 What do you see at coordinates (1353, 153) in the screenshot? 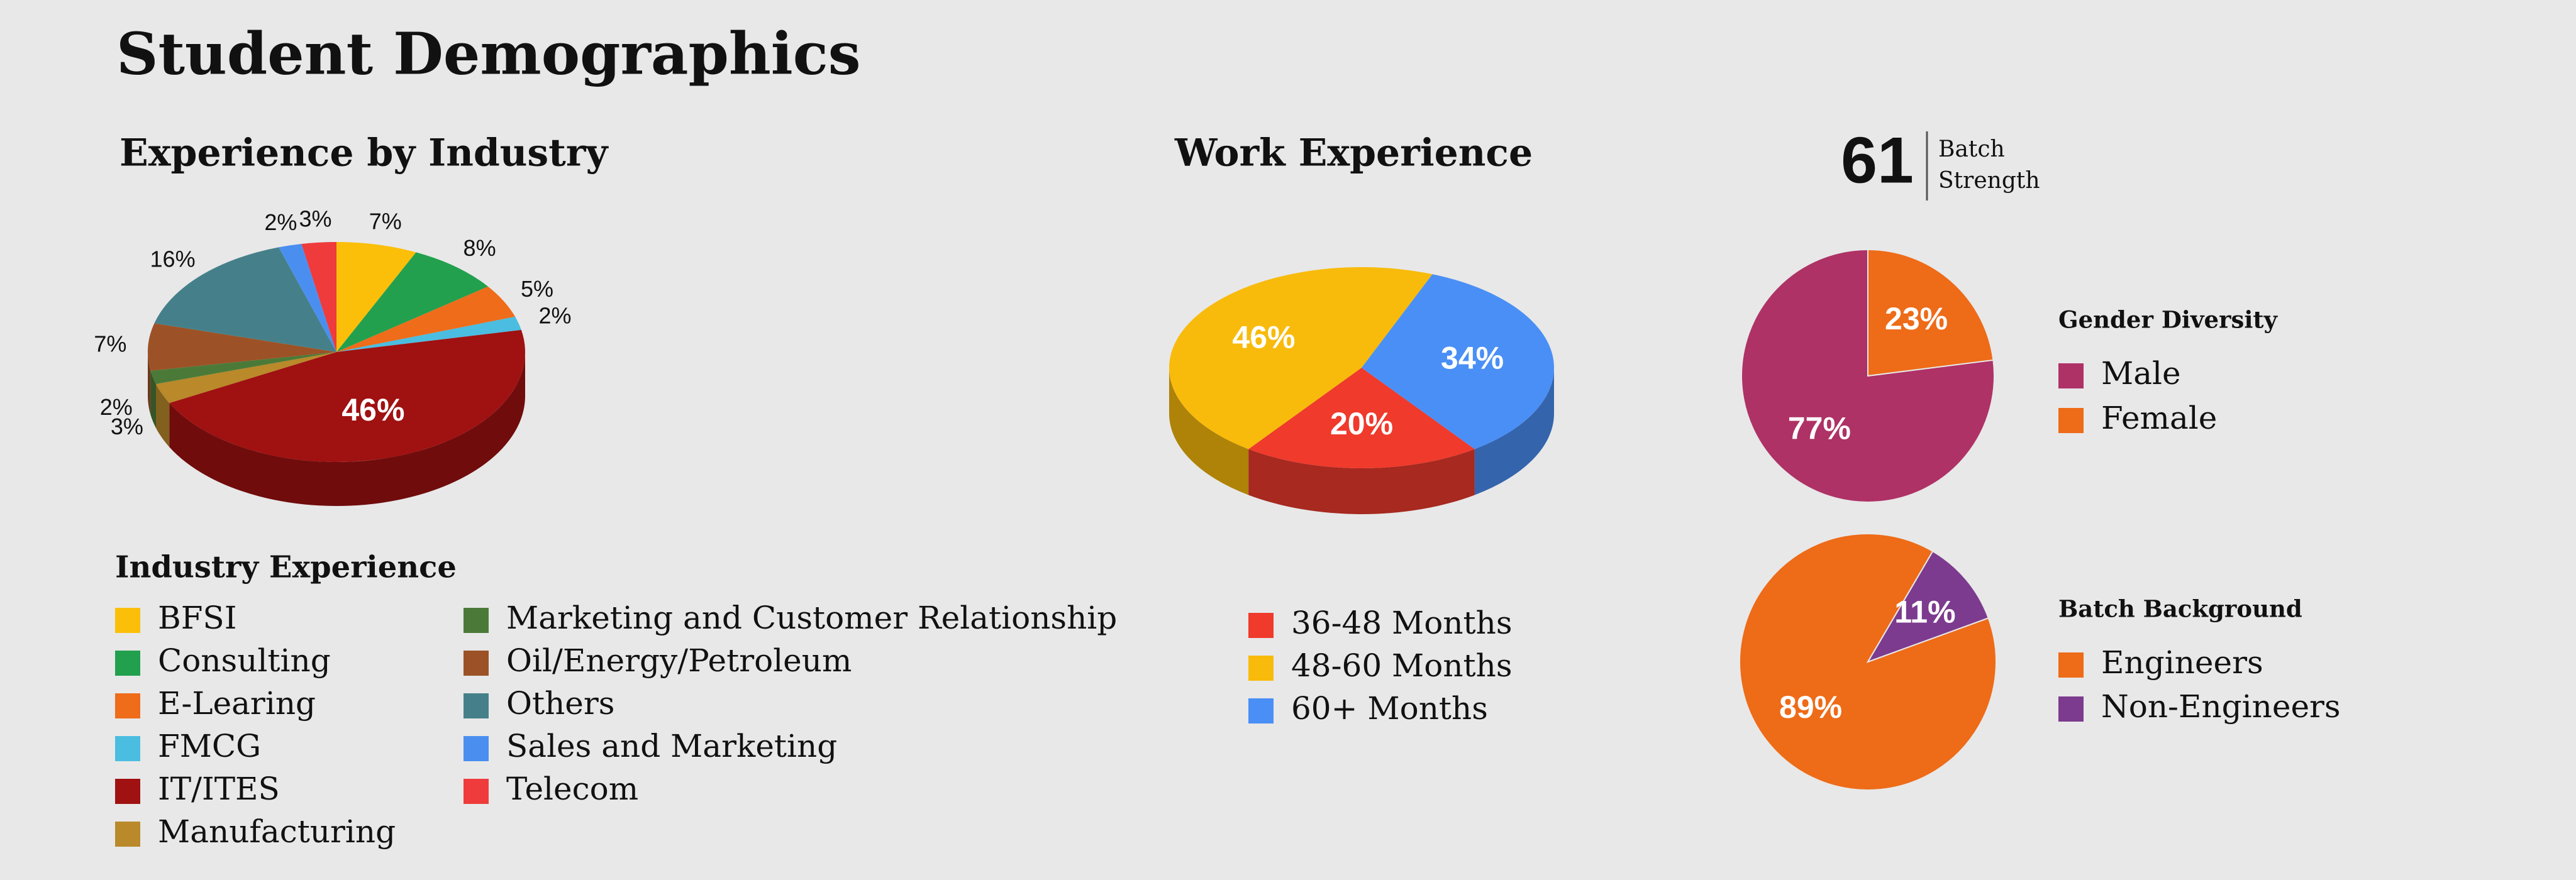
I see `chart-title: Work Experience` at bounding box center [1353, 153].